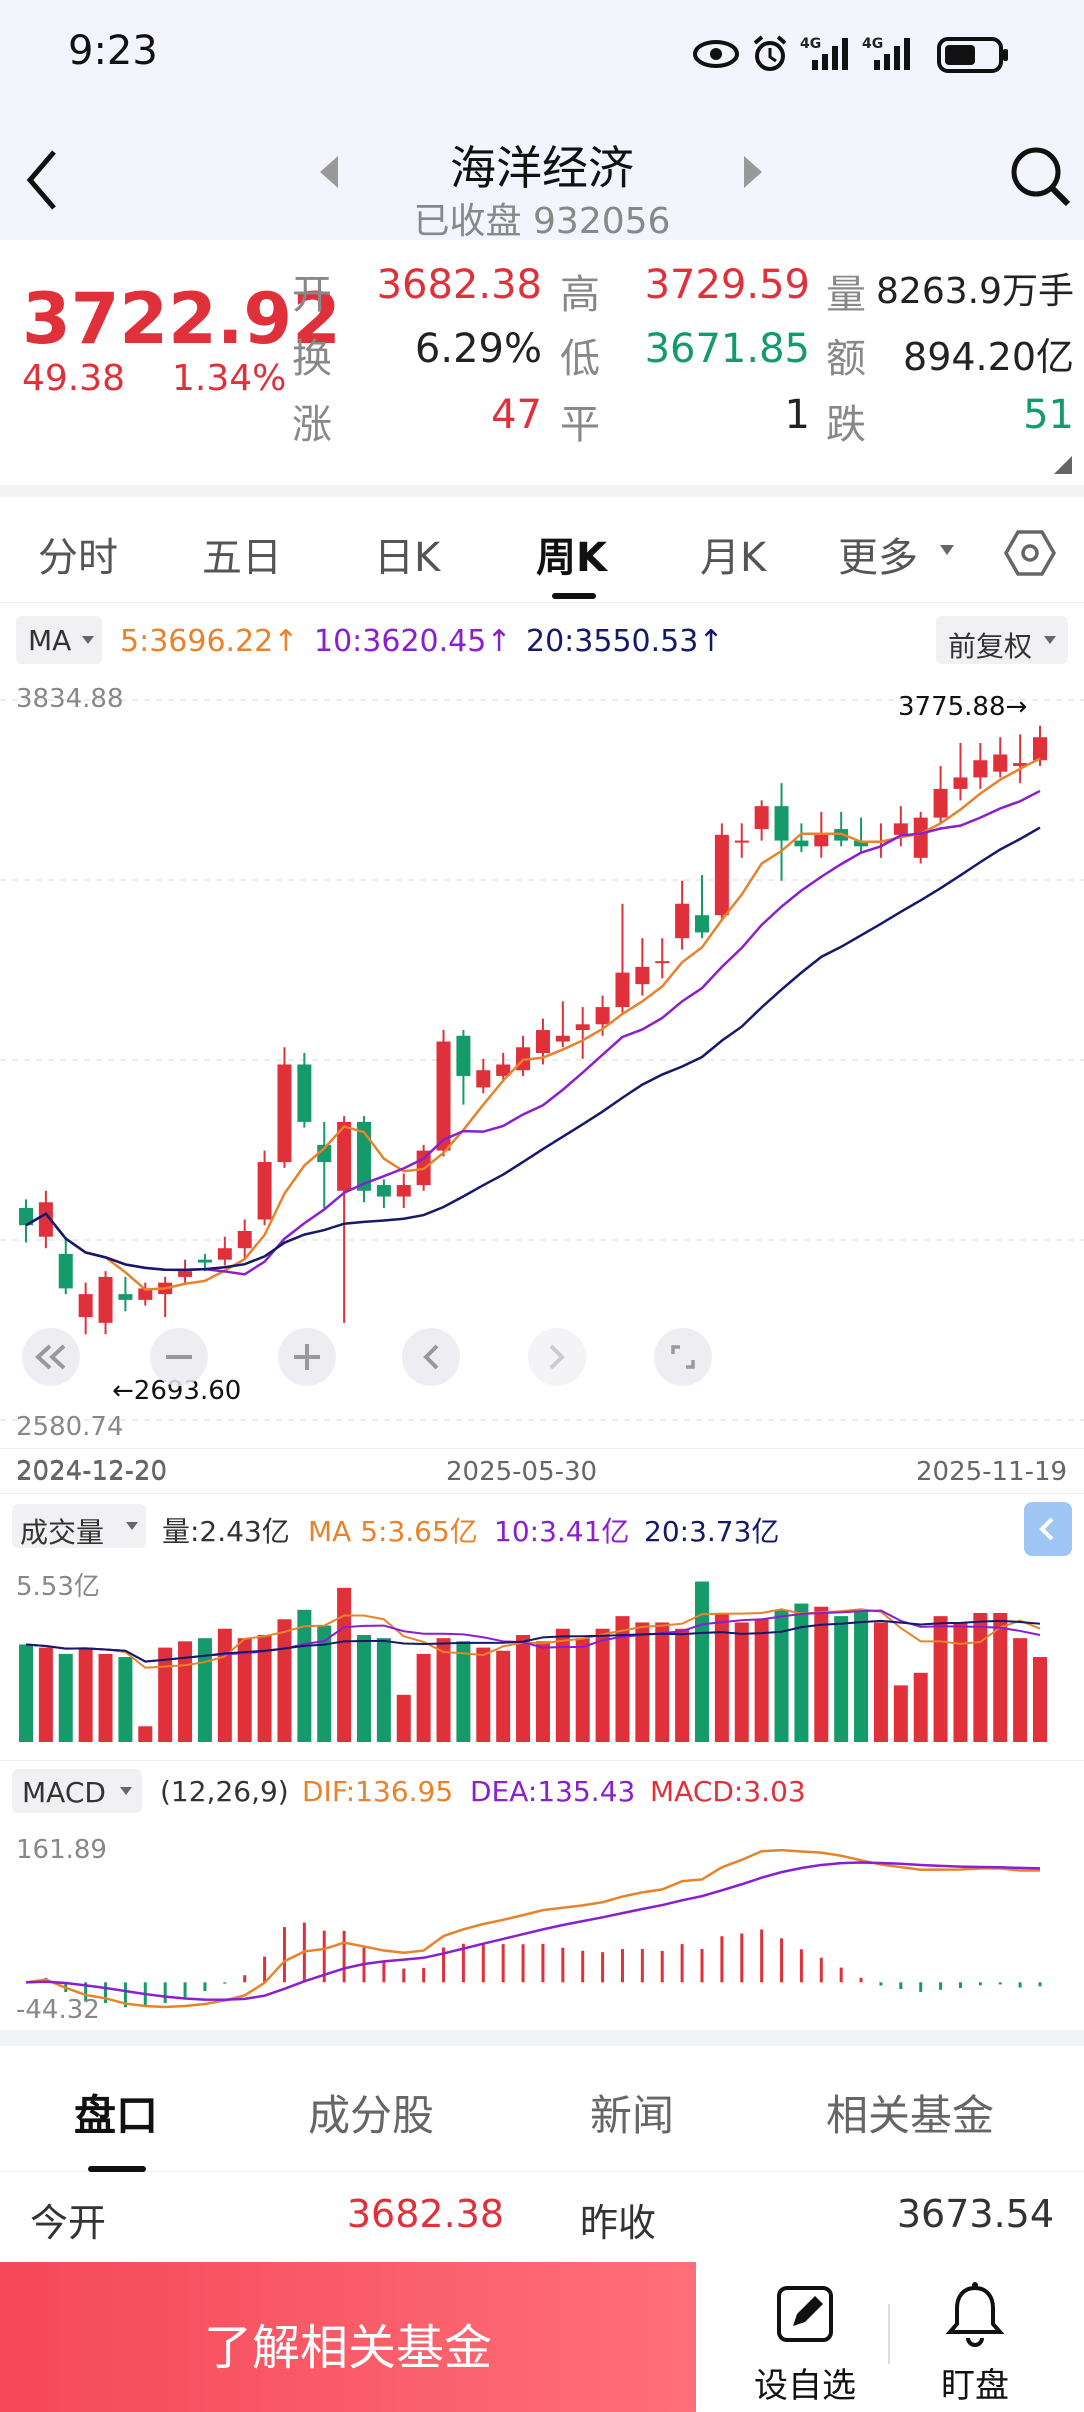 The height and width of the screenshot is (2412, 1084). I want to click on add-watchlist-button: 设自选, so click(805, 2337).